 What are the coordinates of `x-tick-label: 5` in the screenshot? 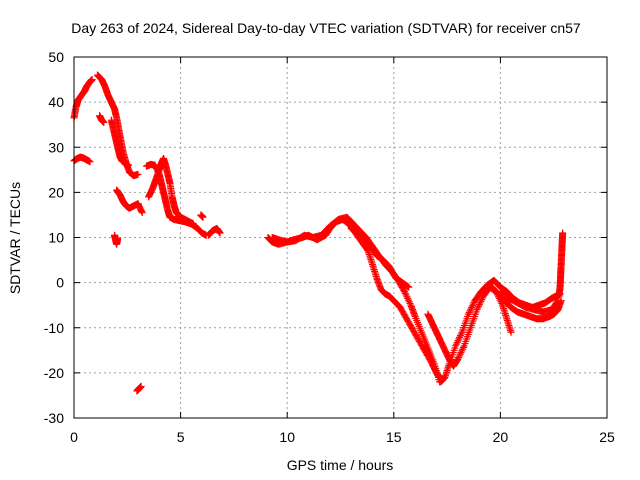 It's located at (181, 437).